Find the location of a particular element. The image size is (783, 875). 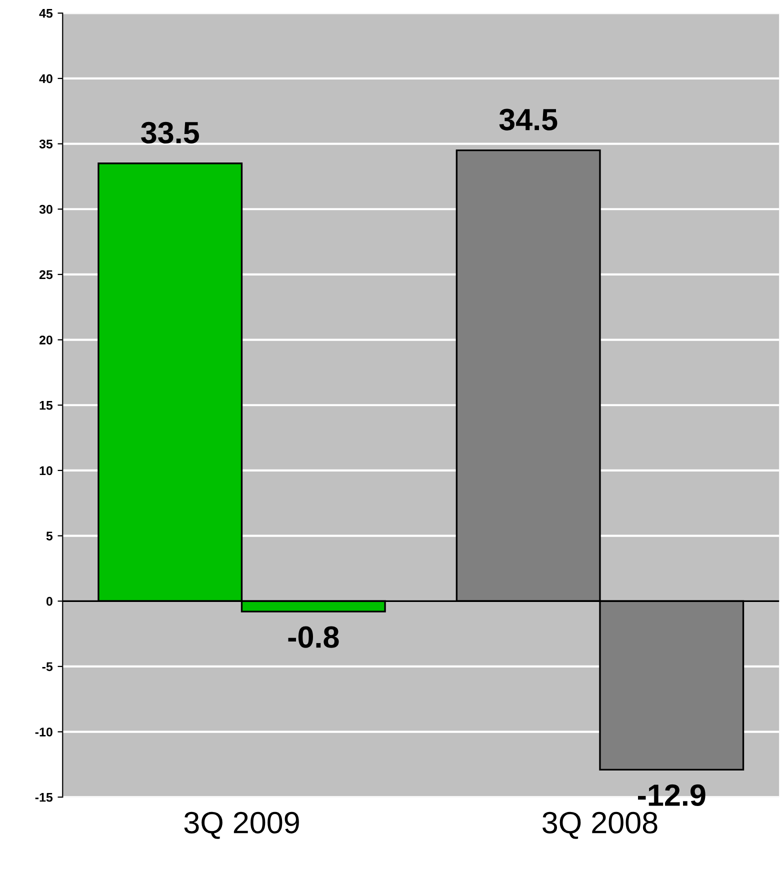

y-tick-label: 5 is located at coordinates (49, 536).